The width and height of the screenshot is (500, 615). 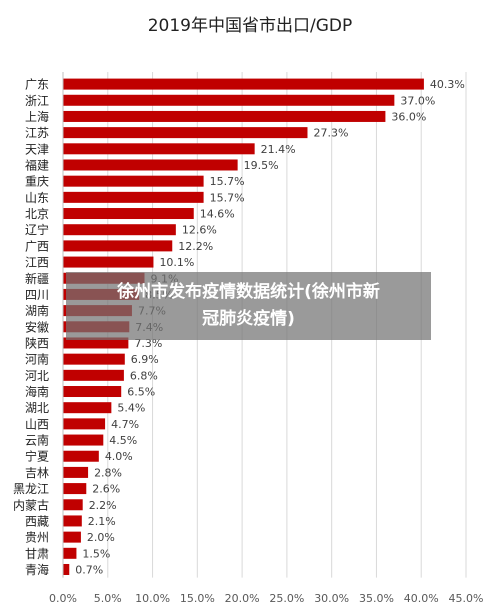 I want to click on value-label: 2.2%, so click(x=103, y=505).